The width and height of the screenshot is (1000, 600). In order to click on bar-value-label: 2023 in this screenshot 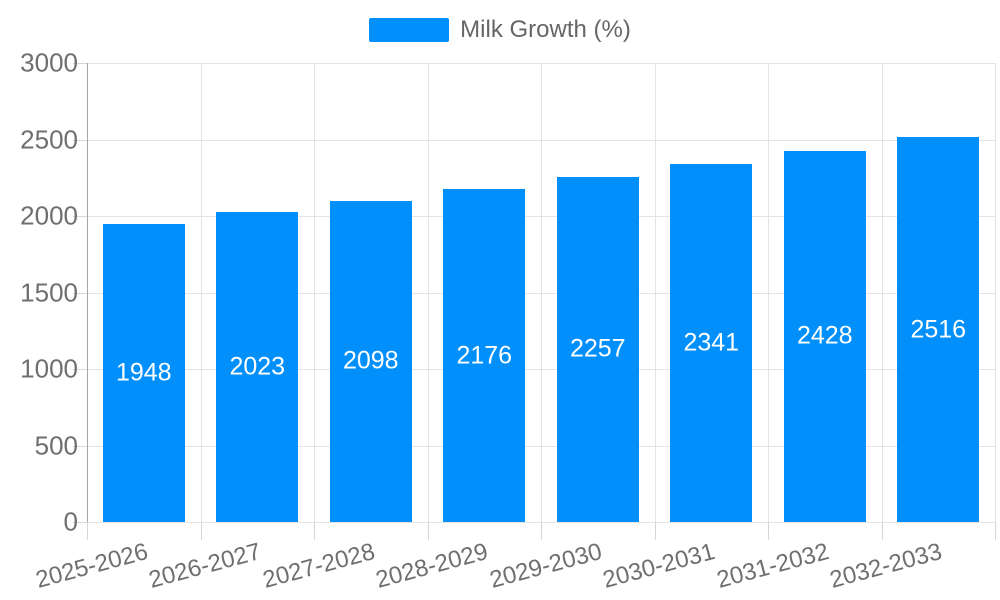, I will do `click(257, 366)`.